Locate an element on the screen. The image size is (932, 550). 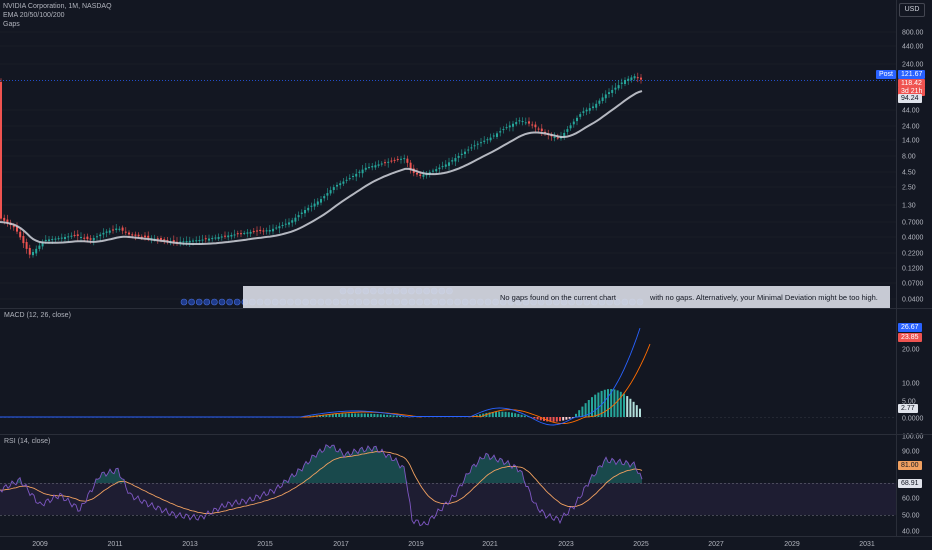
macd-axis: 20.00 10.00 5.00 0.0000 is located at coordinates (913, 385).